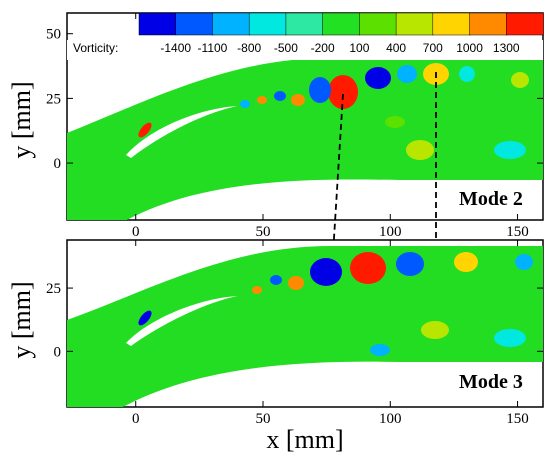 The height and width of the screenshot is (472, 550). What do you see at coordinates (213, 48) in the screenshot?
I see `colorbar-tick-label: -1100` at bounding box center [213, 48].